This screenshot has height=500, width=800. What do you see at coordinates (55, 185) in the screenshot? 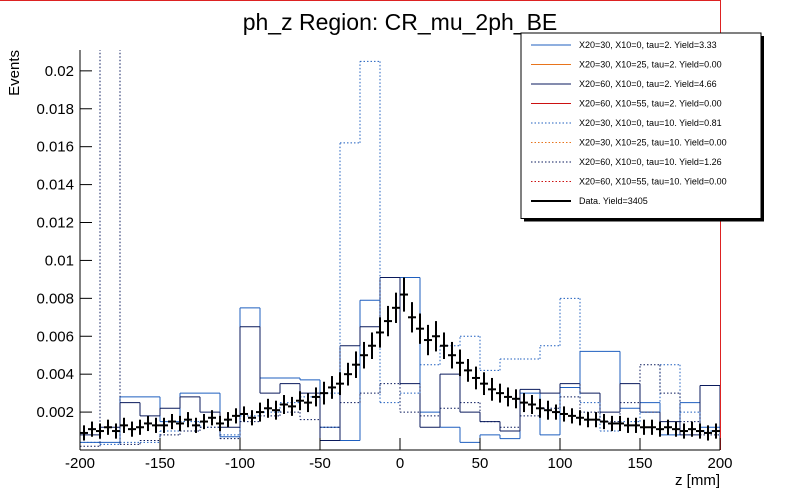
I see `y-tick-label: 0.014` at bounding box center [55, 185].